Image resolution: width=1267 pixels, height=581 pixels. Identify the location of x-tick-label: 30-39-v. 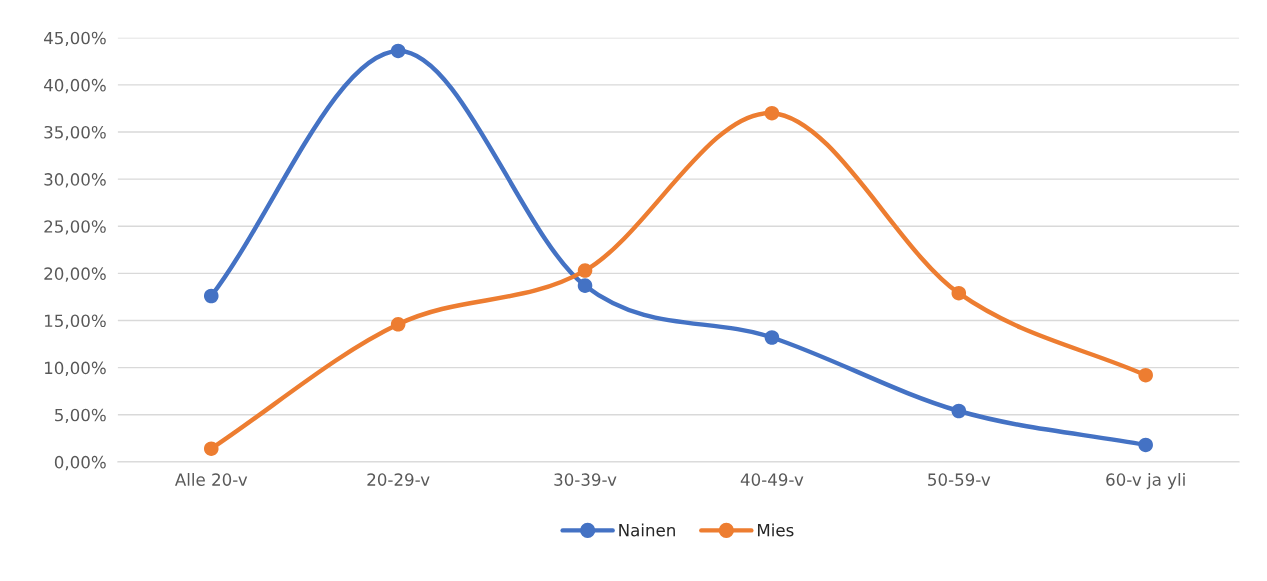
(585, 479).